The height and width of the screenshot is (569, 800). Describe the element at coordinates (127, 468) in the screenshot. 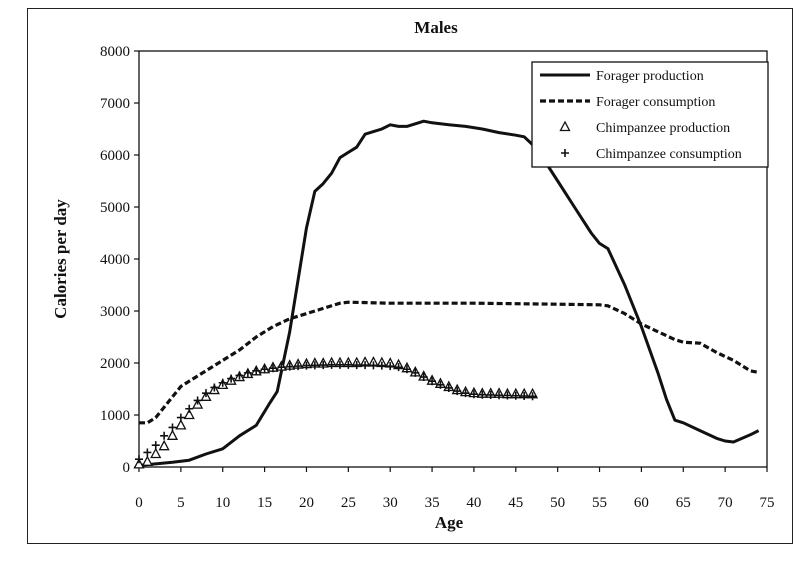

I see `y-tick-label: 0` at that location.